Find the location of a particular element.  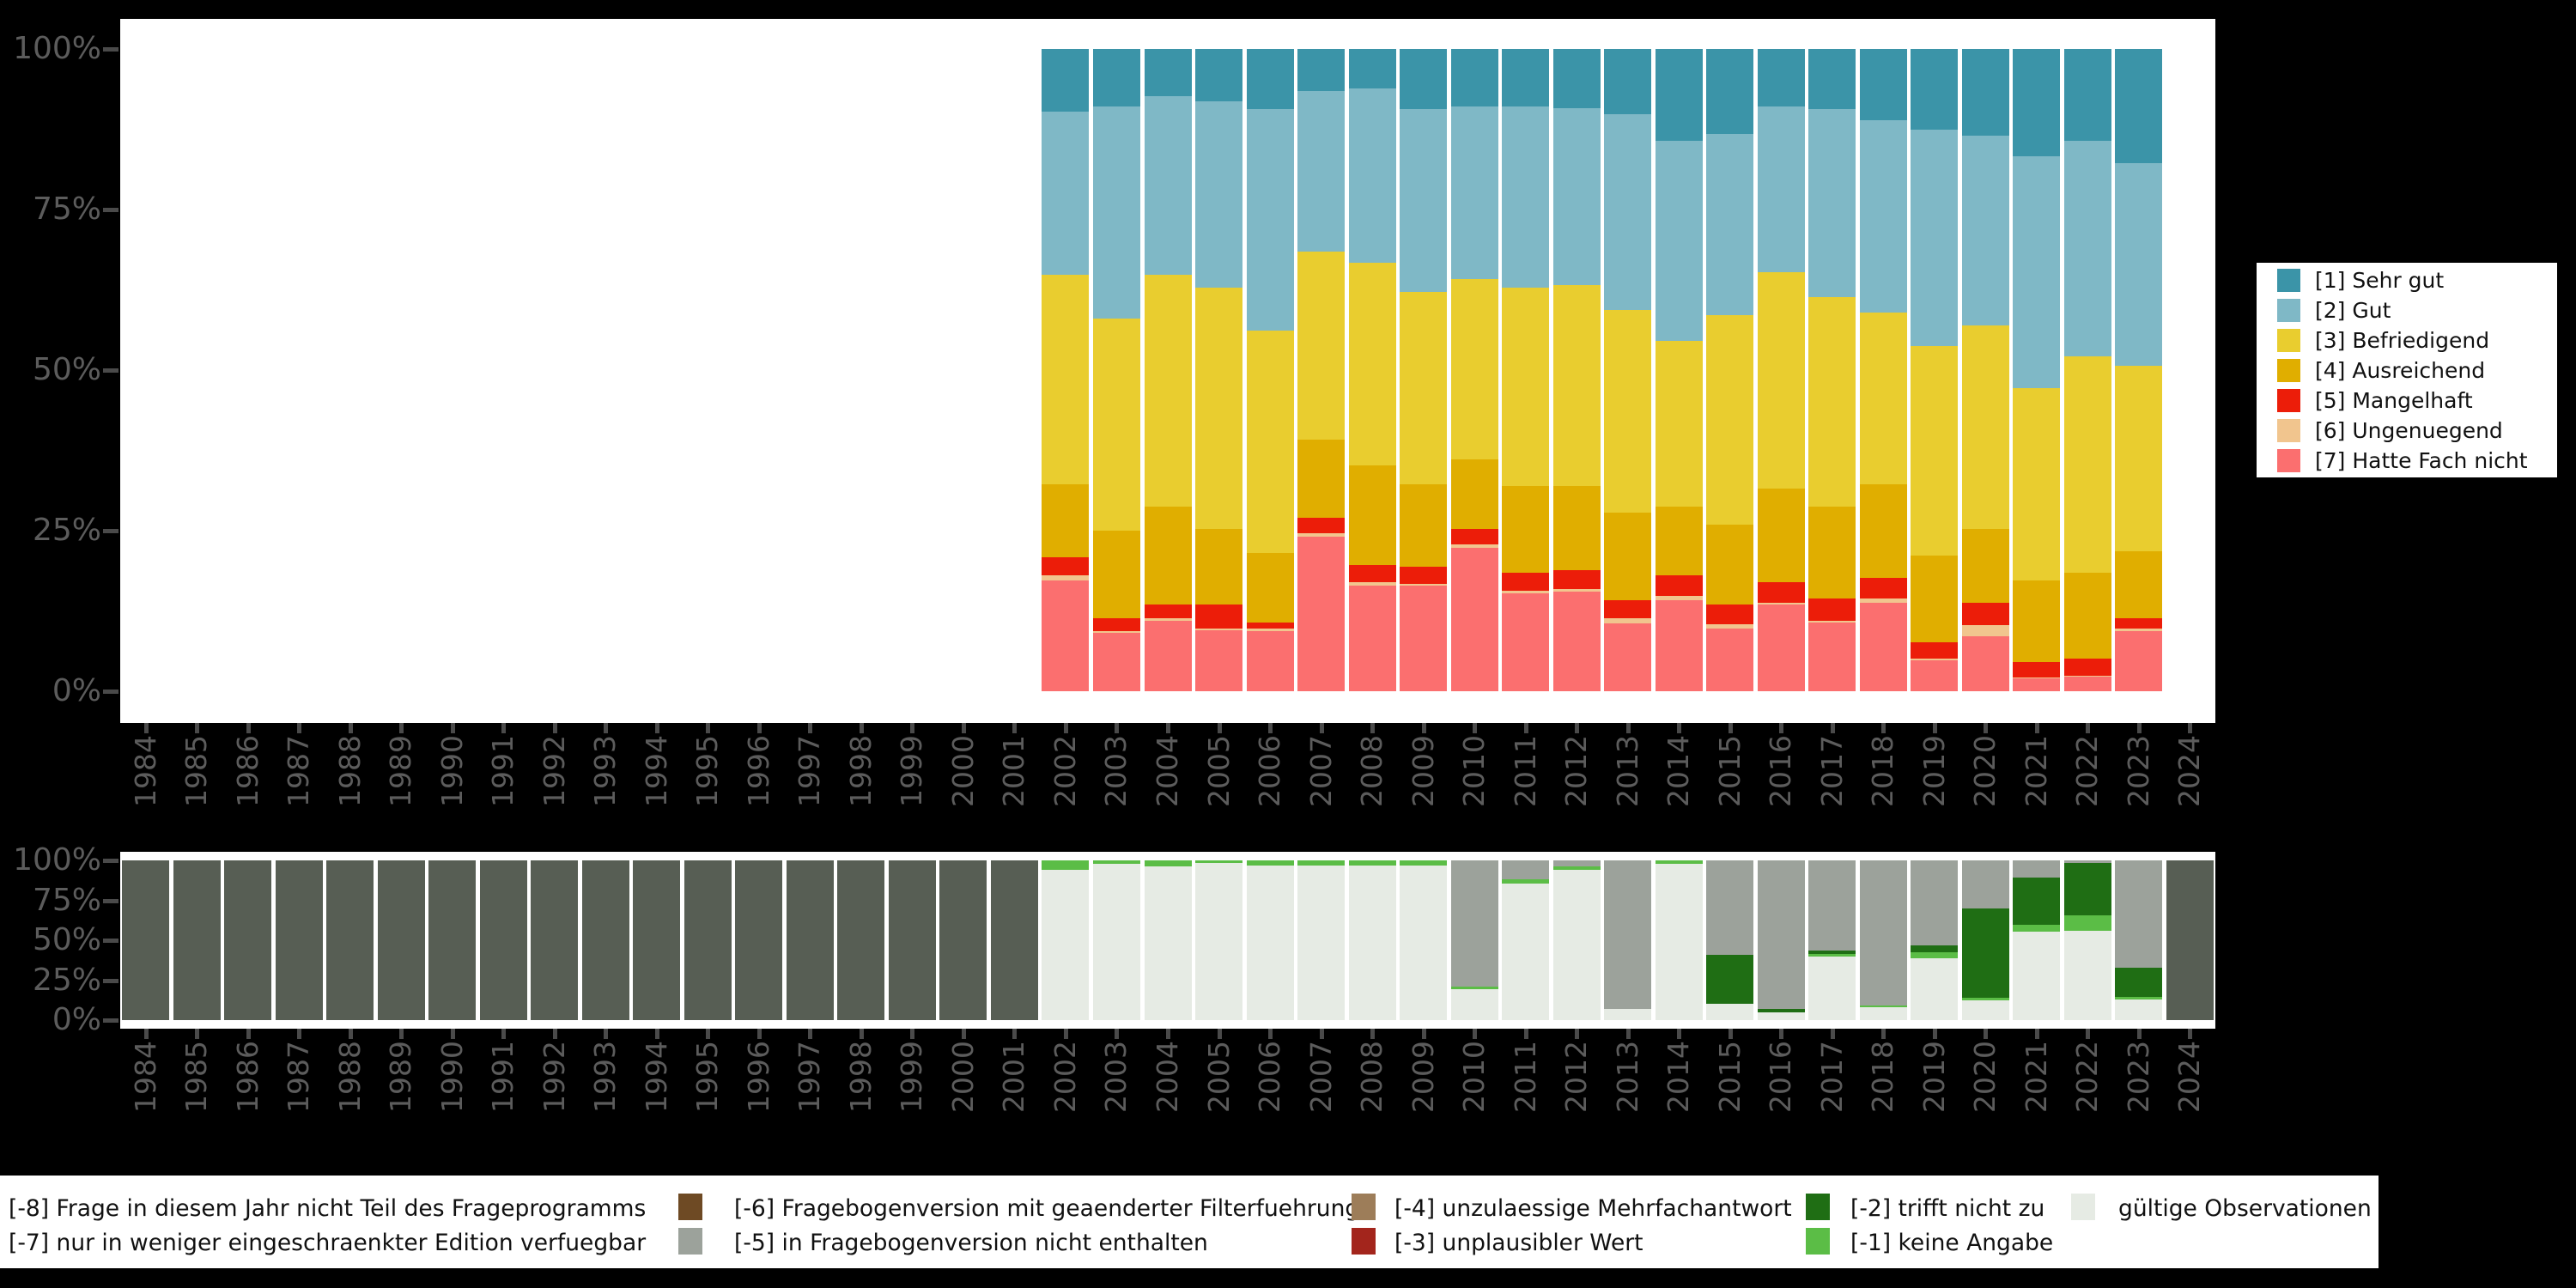

legend-item: [3] Befriedigend is located at coordinates (2417, 340).